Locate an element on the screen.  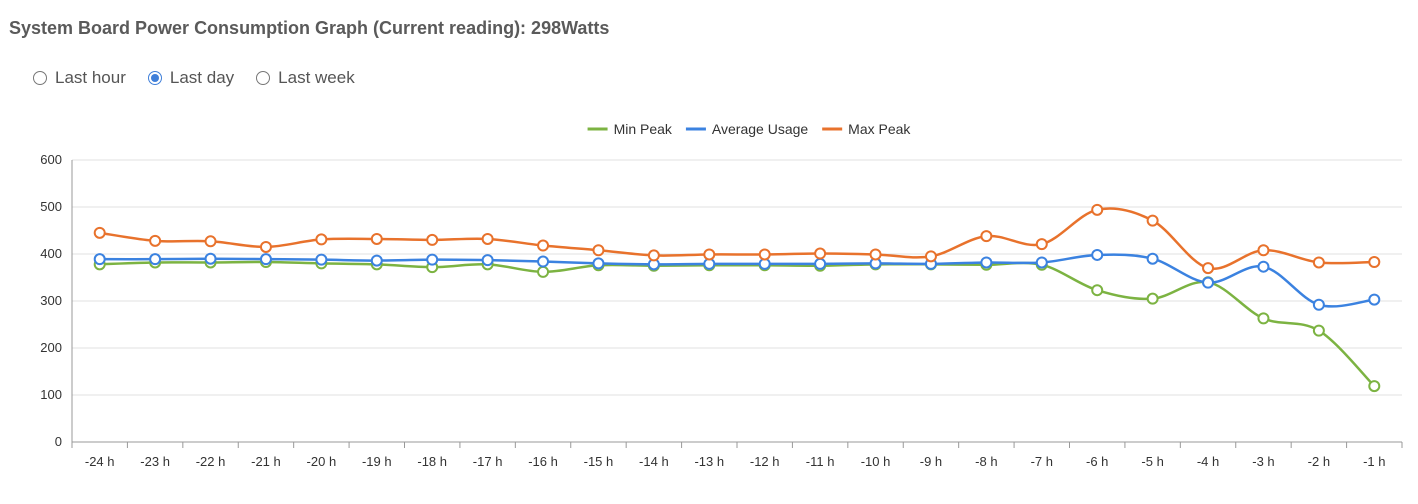
range-label-last-hour: Last hour is located at coordinates (90, 77).